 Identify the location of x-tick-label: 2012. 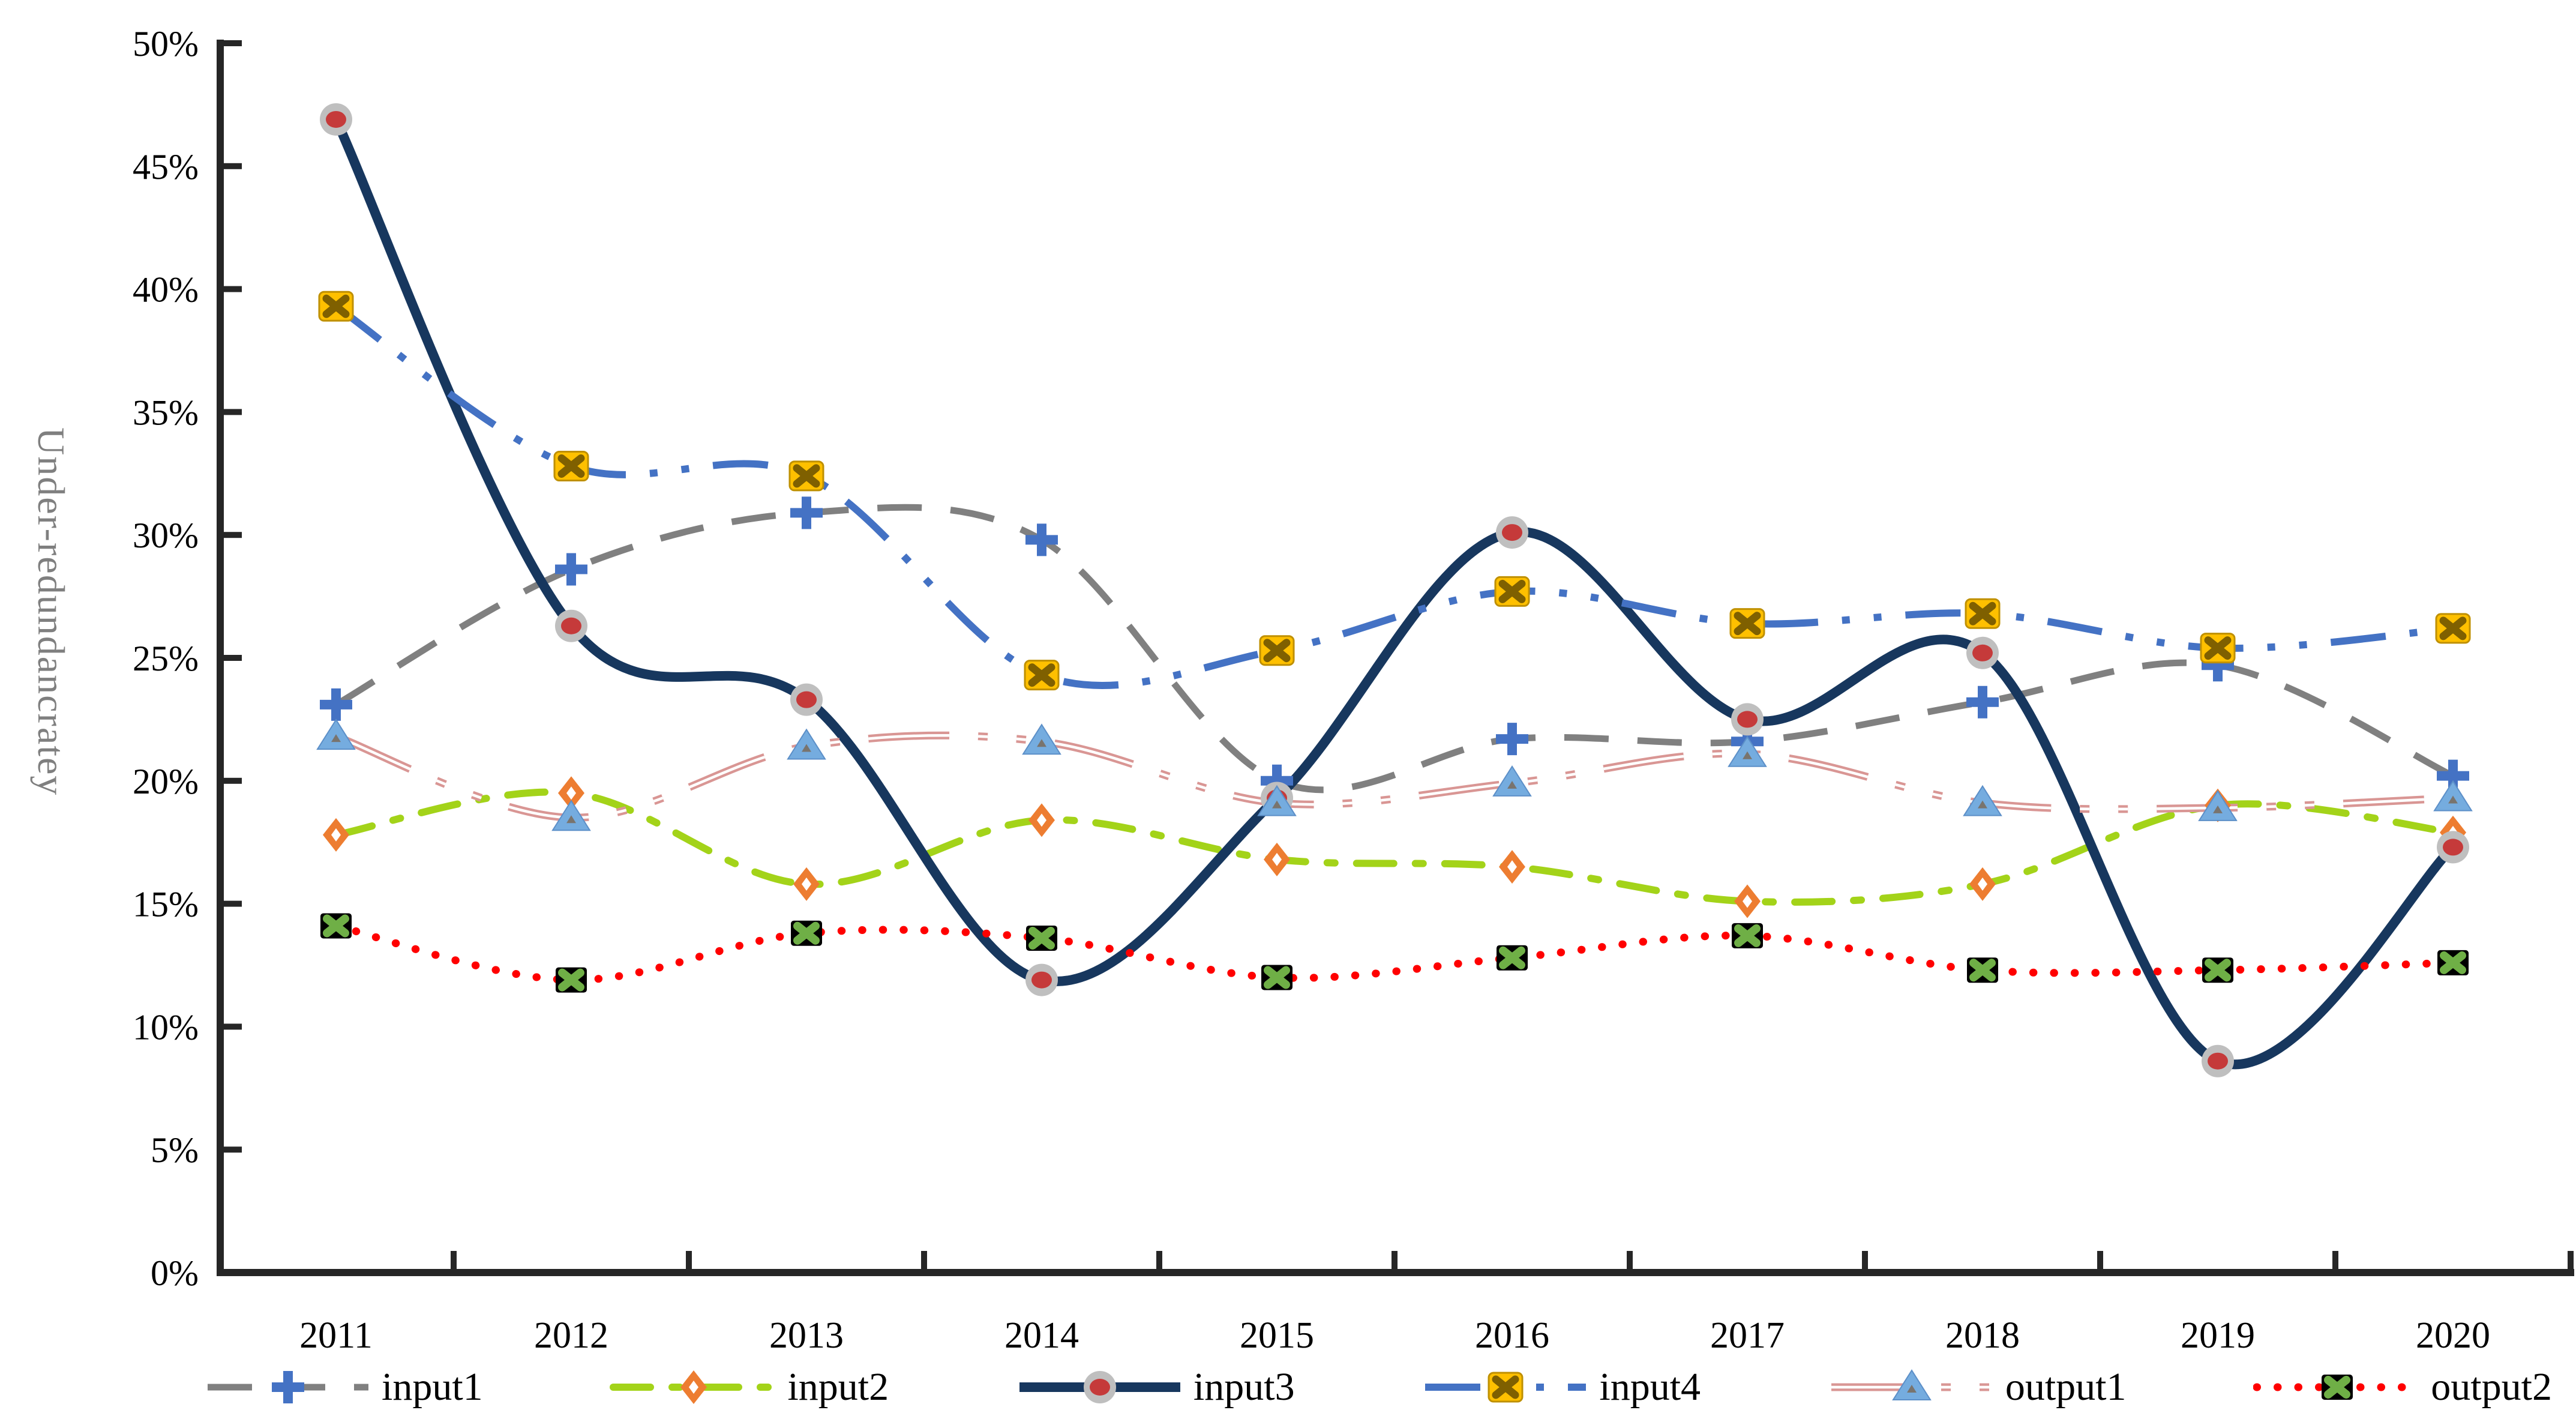
(571, 1336).